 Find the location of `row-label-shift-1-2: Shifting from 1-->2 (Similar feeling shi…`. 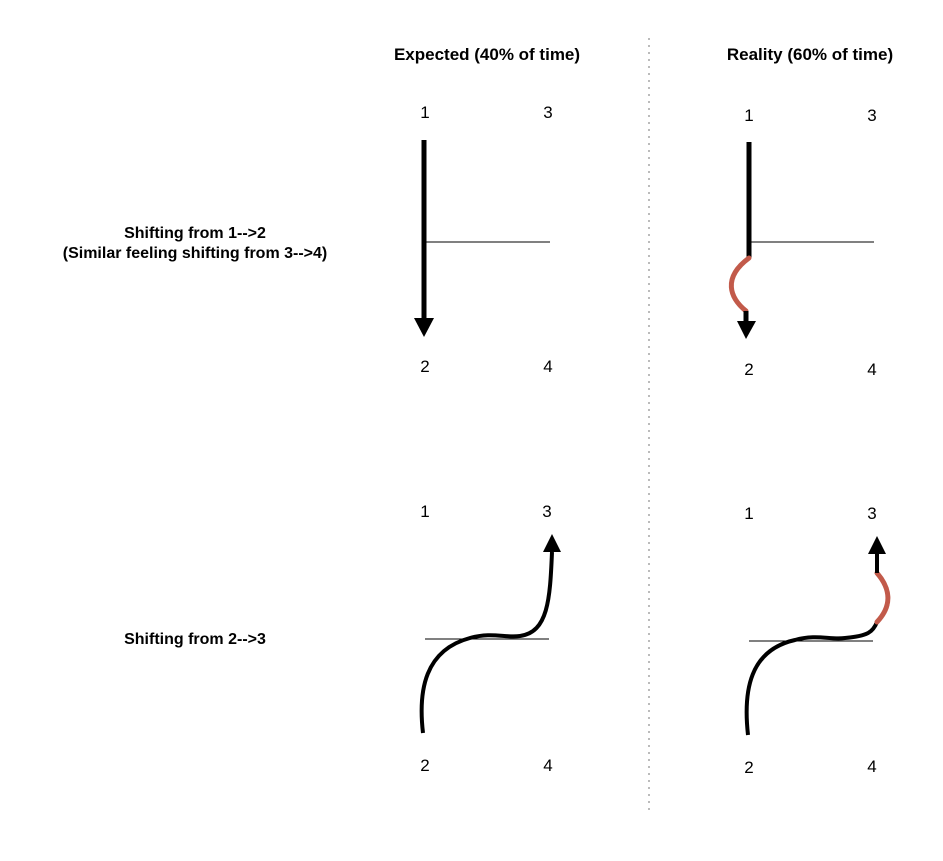

row-label-shift-1-2: Shifting from 1-->2 (Similar feeling shi… is located at coordinates (195, 244).